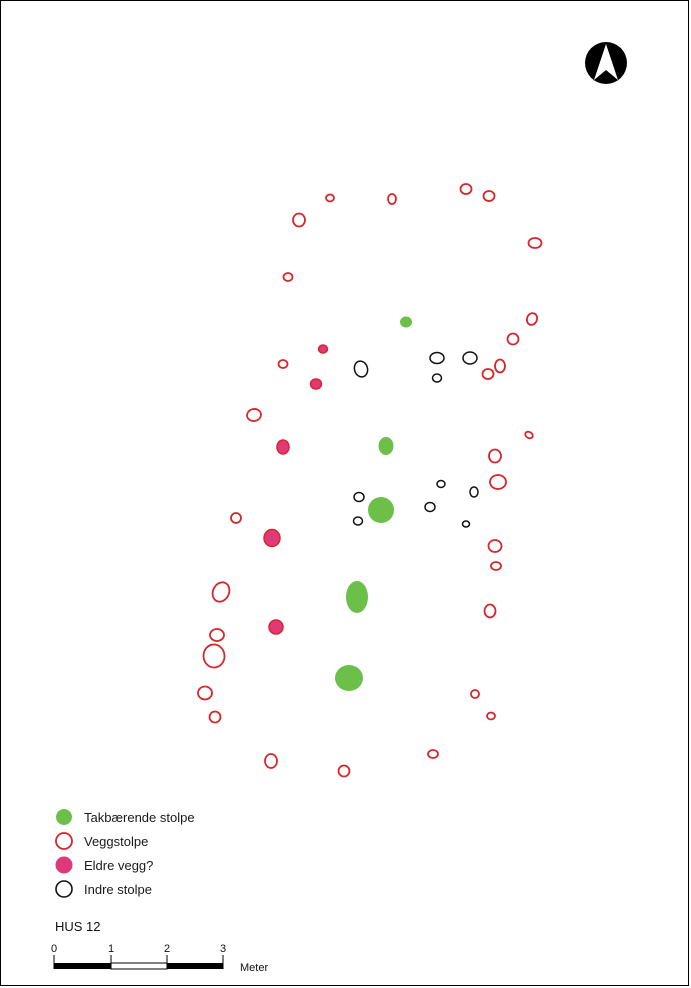  I want to click on scale-tick-2: 2, so click(167, 949).